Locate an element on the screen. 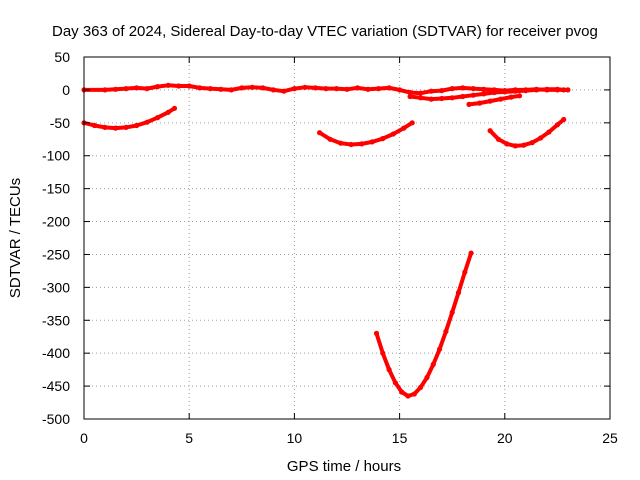 The height and width of the screenshot is (480, 640). x-tick-label: 20 is located at coordinates (505, 438).